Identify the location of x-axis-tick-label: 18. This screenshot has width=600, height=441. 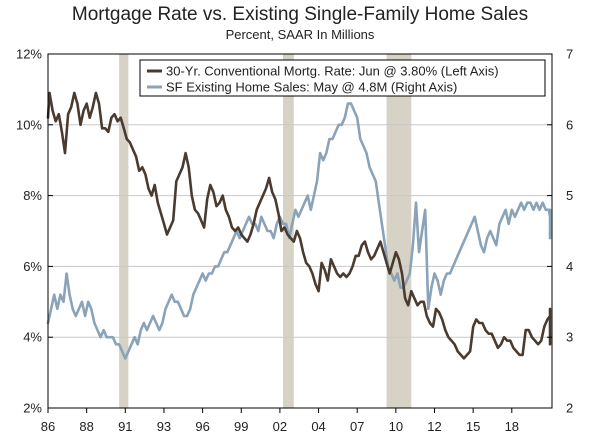
(512, 426).